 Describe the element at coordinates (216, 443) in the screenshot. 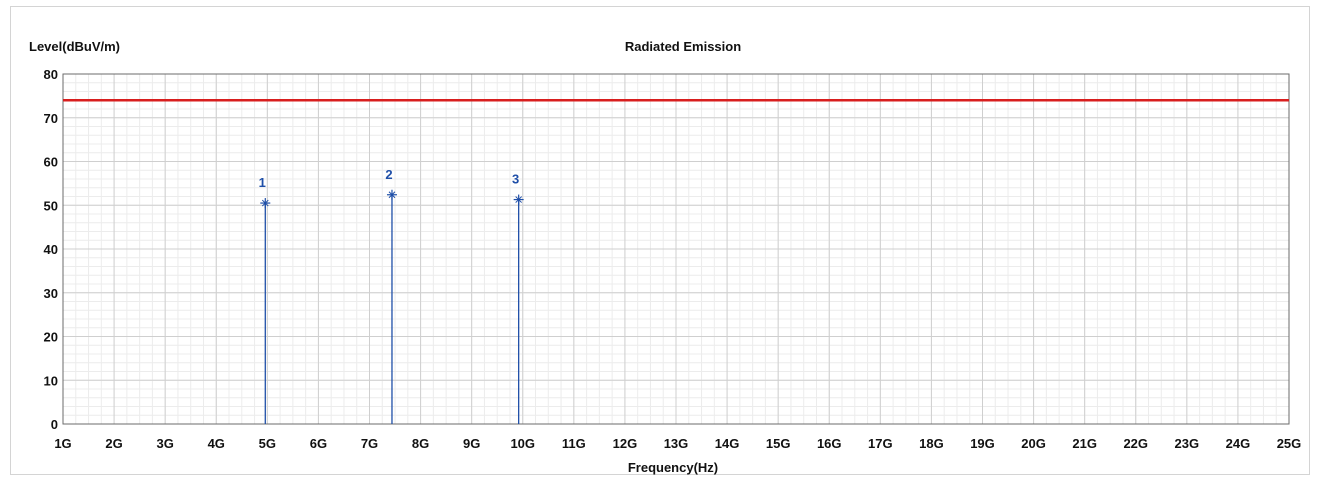

I see `x-tick-label: 4G` at that location.